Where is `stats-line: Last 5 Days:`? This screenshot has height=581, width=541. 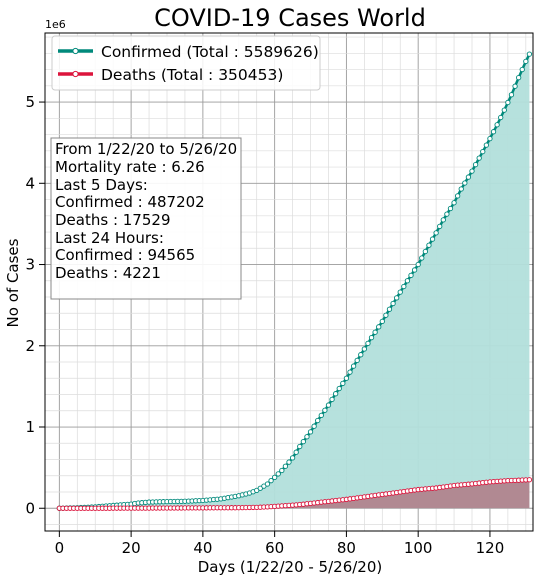
stats-line: Last 5 Days: is located at coordinates (101, 185).